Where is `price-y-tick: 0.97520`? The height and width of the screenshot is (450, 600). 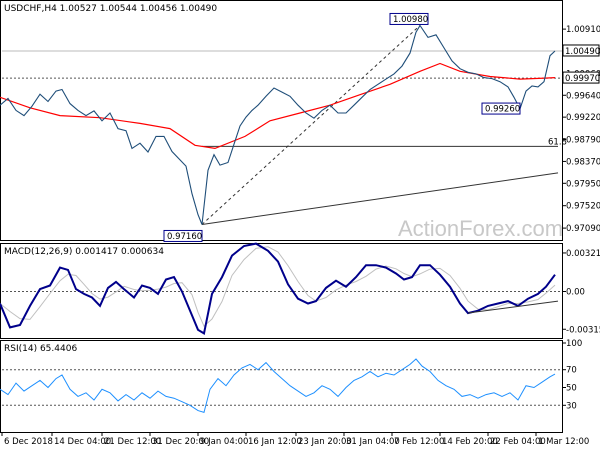
price-y-tick: 0.97520 is located at coordinates (583, 207).